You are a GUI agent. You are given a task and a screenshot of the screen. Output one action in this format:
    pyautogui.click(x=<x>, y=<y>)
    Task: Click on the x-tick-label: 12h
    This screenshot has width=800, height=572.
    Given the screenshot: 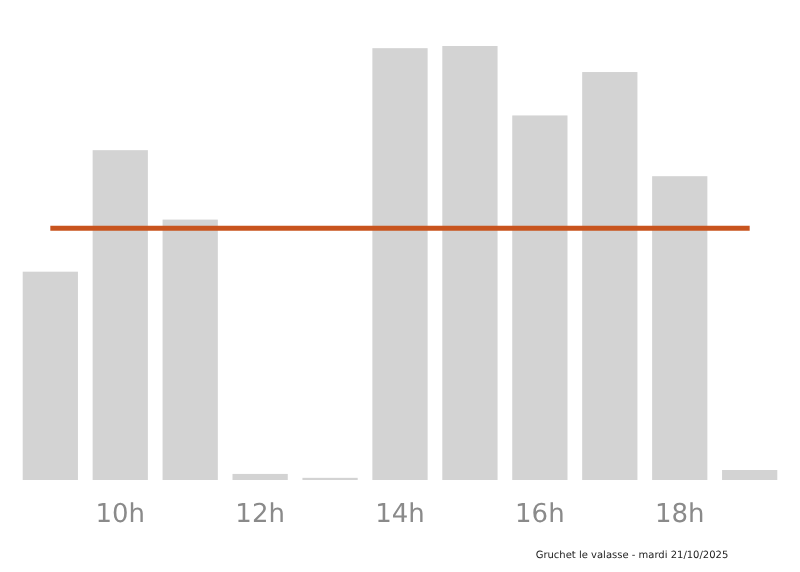 What is the action you would take?
    pyautogui.click(x=260, y=515)
    